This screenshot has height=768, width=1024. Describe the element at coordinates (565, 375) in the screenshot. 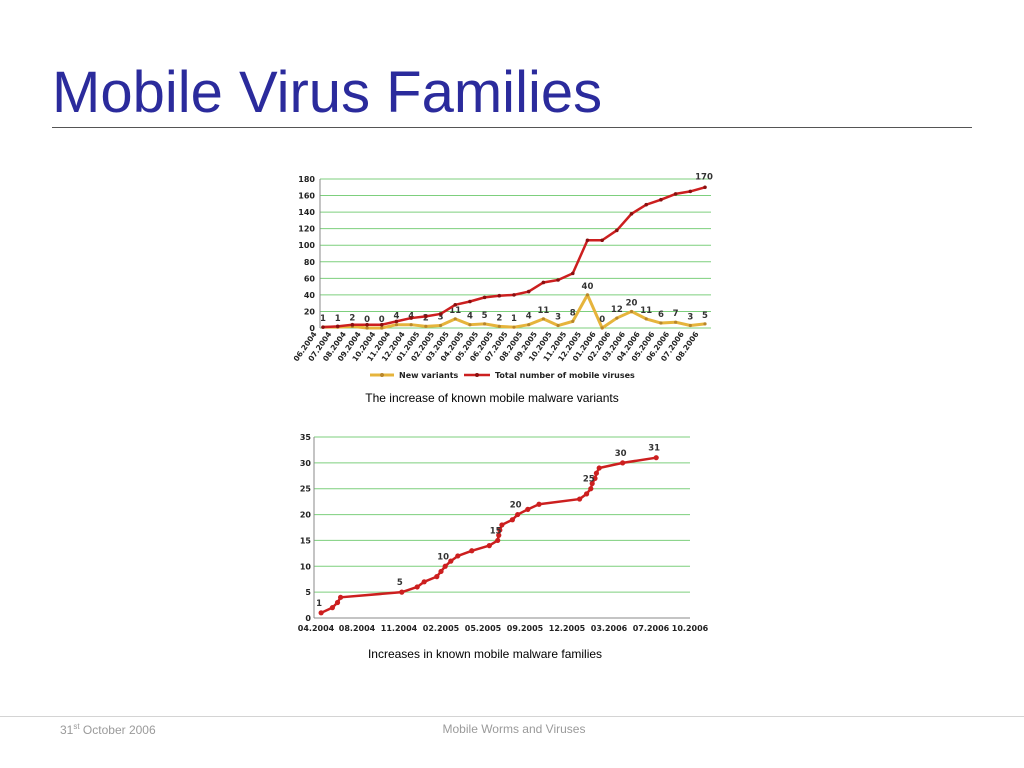

I see `legend-total-label: Total number of mobile viruses` at that location.